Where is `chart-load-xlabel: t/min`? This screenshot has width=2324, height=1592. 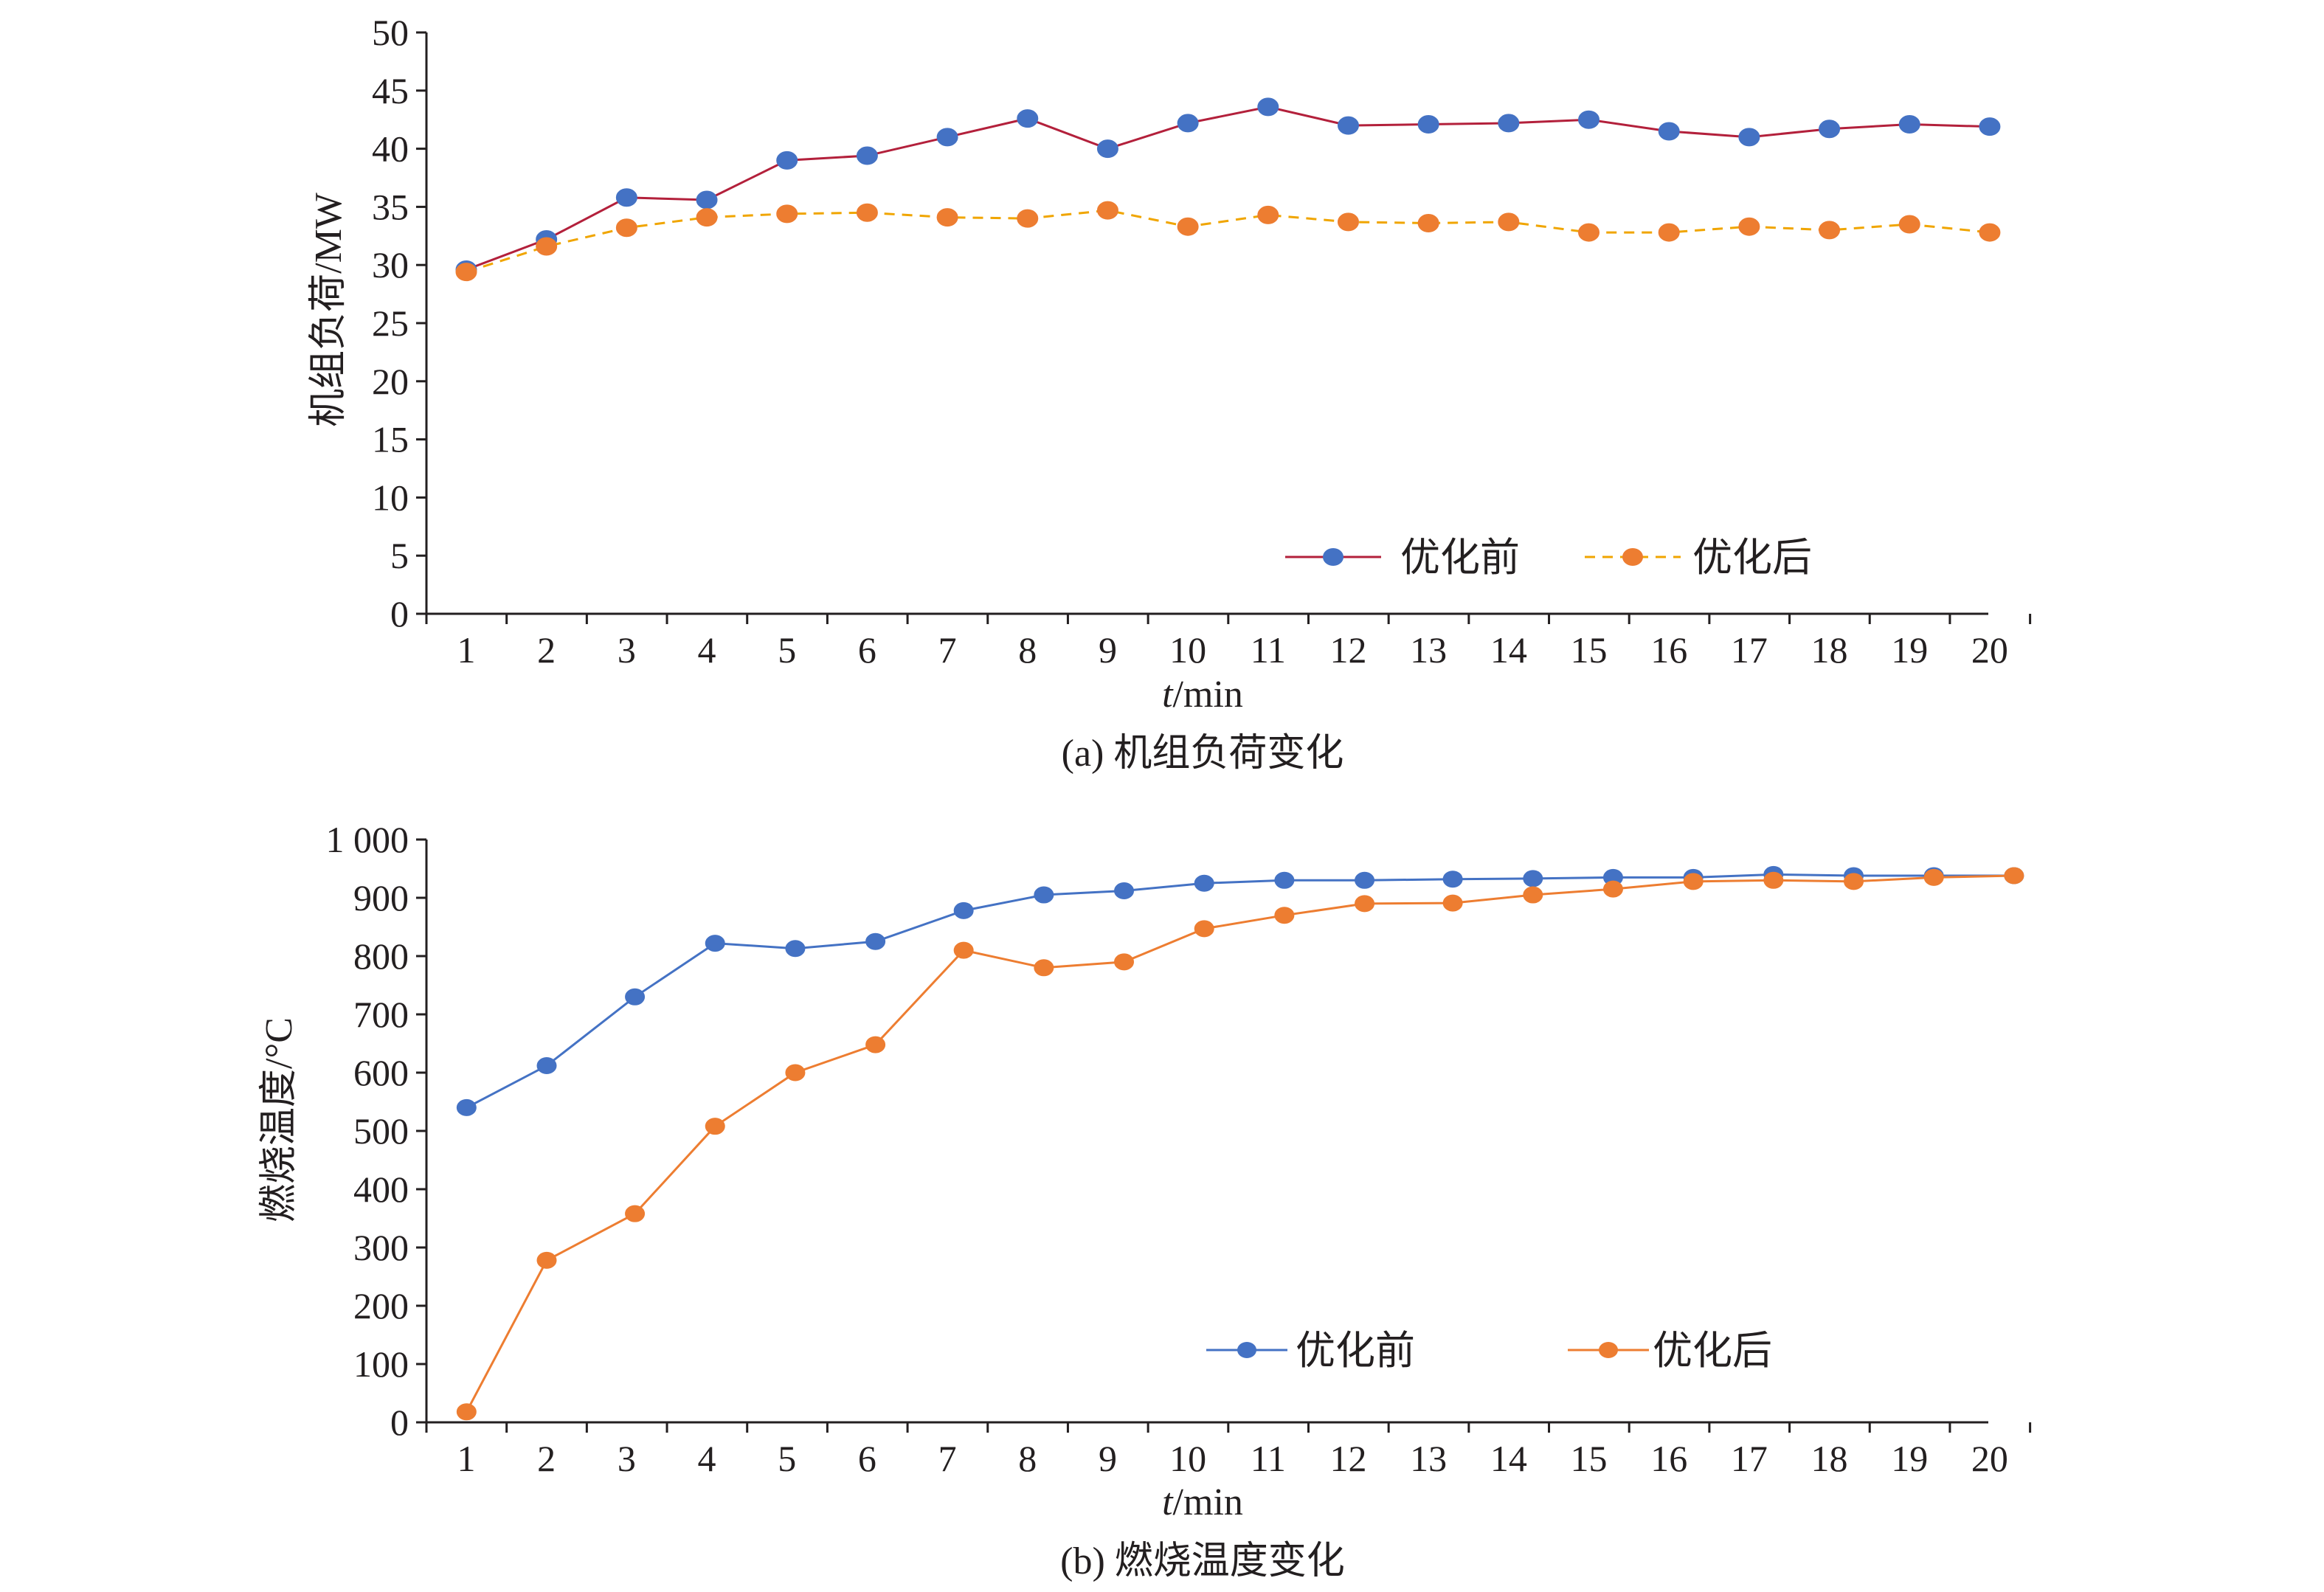 chart-load-xlabel: t/min is located at coordinates (1202, 695).